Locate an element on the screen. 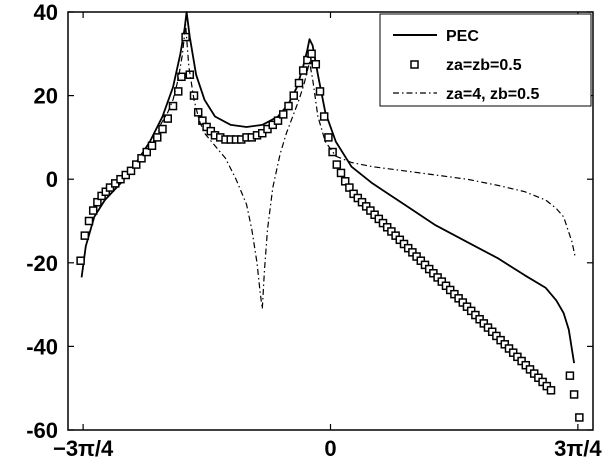  y-tick-label-2: 0 is located at coordinates (52, 179).